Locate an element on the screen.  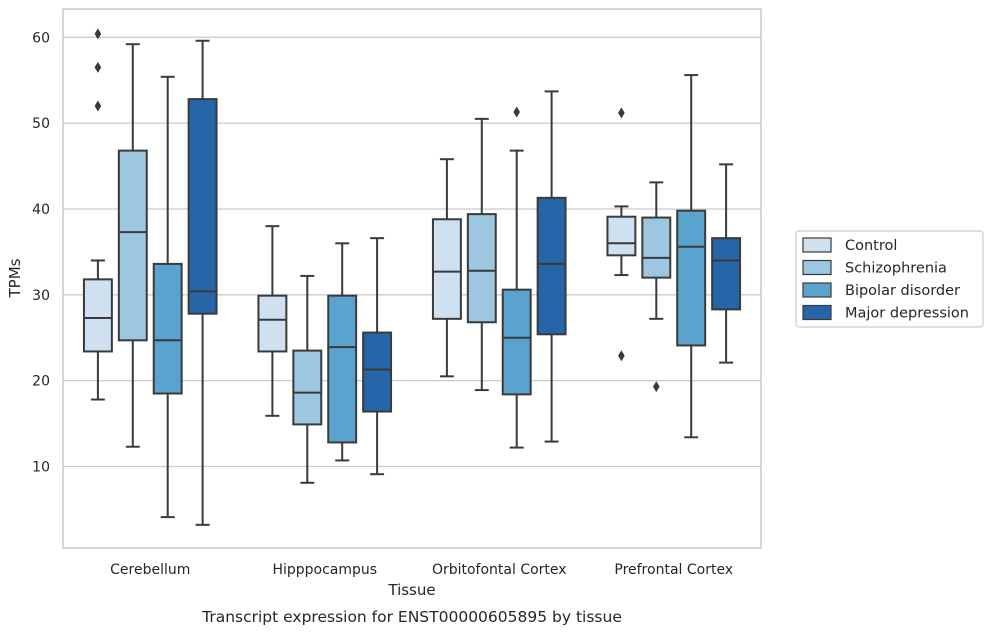
y-tick-label: 50 is located at coordinates (41, 124).